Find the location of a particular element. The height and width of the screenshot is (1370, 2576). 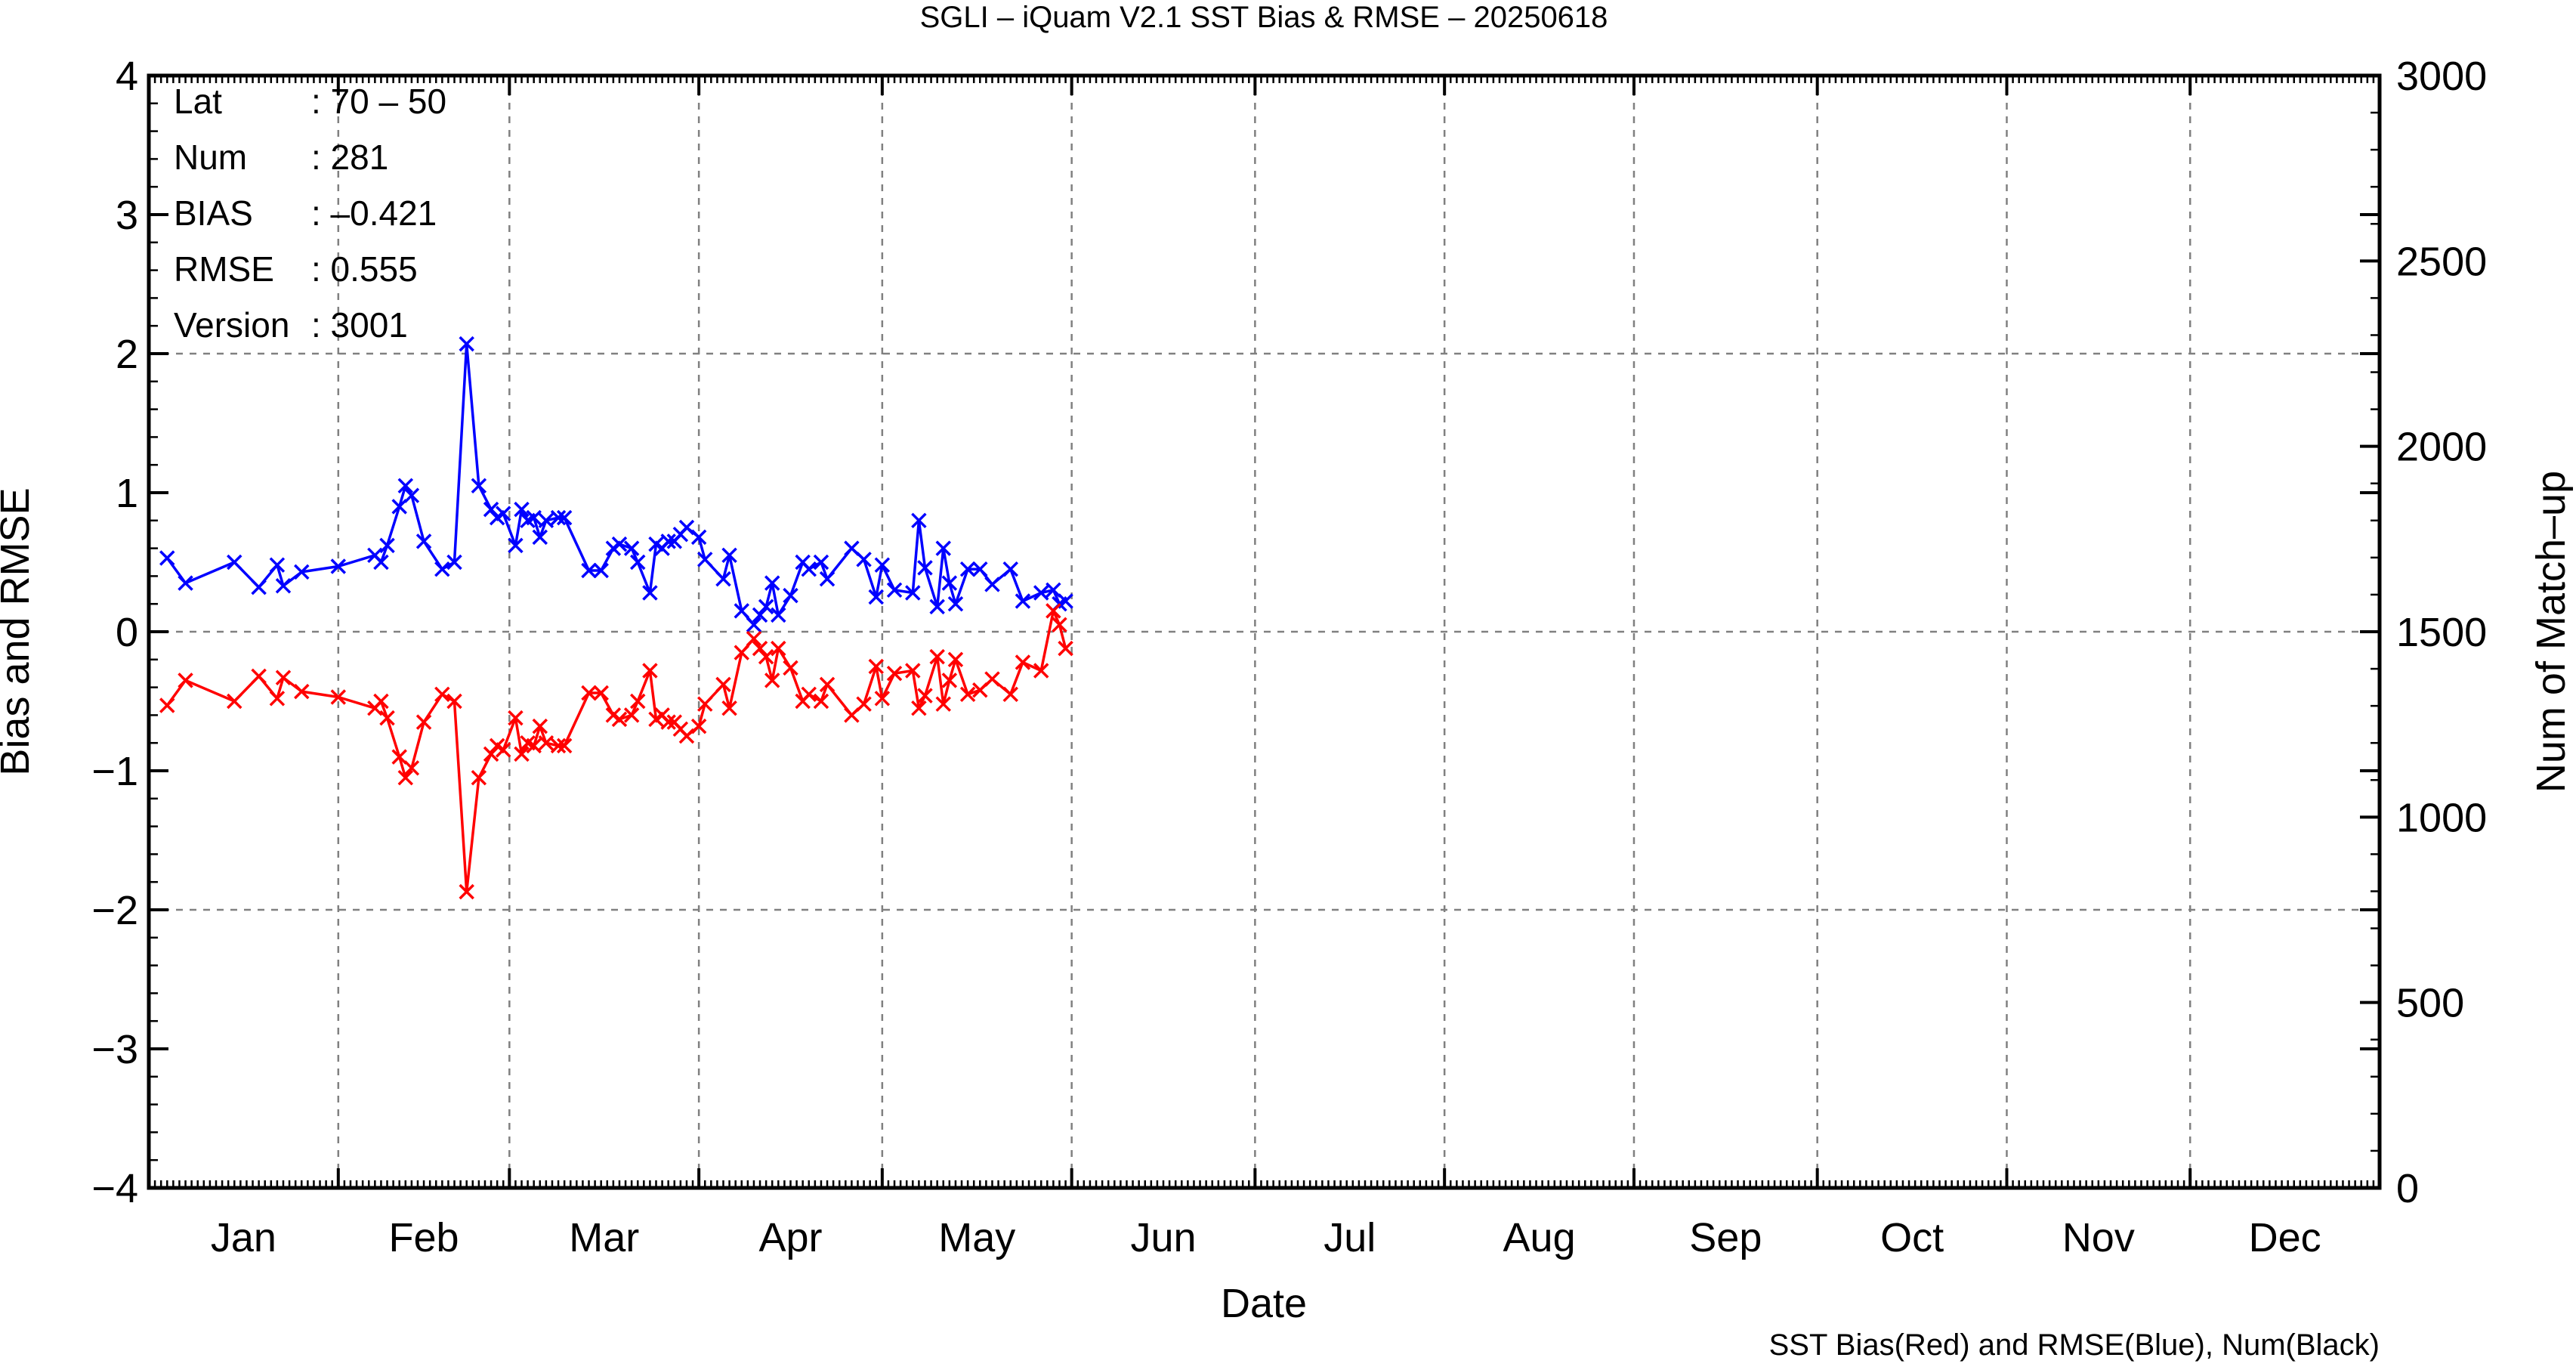

x-axis-label: Date is located at coordinates (1264, 1303).